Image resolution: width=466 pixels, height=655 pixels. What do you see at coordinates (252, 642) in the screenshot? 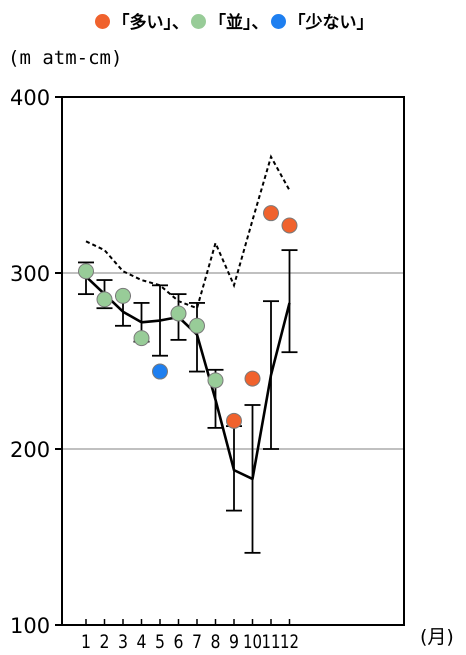
I see `x-tick-label: 10` at bounding box center [252, 642].